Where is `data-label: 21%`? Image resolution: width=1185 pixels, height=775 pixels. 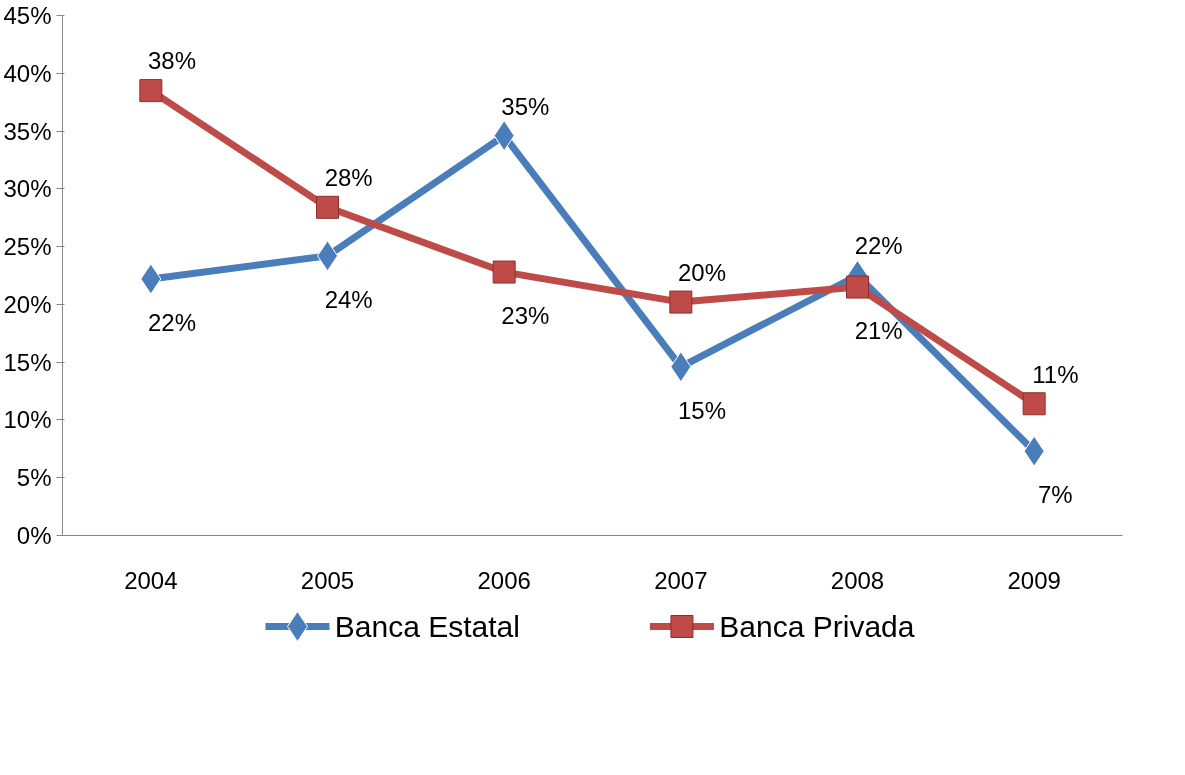
data-label: 21% is located at coordinates (878, 331).